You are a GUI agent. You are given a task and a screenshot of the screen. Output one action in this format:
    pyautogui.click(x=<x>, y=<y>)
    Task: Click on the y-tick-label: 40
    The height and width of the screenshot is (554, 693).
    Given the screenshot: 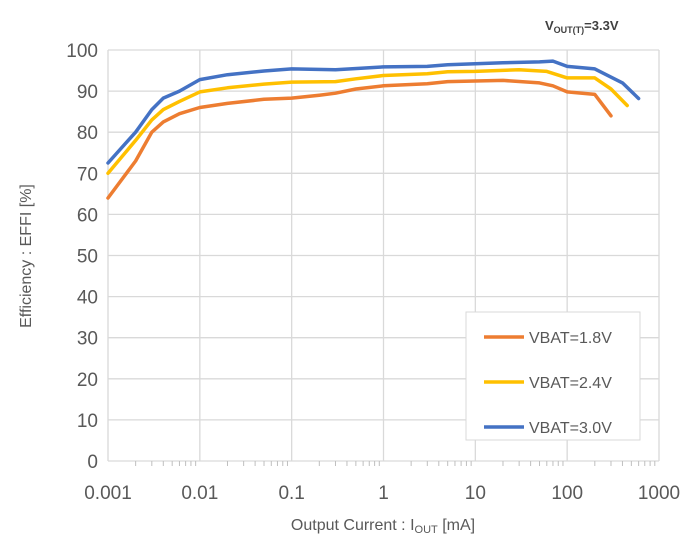 What is the action you would take?
    pyautogui.click(x=87, y=298)
    